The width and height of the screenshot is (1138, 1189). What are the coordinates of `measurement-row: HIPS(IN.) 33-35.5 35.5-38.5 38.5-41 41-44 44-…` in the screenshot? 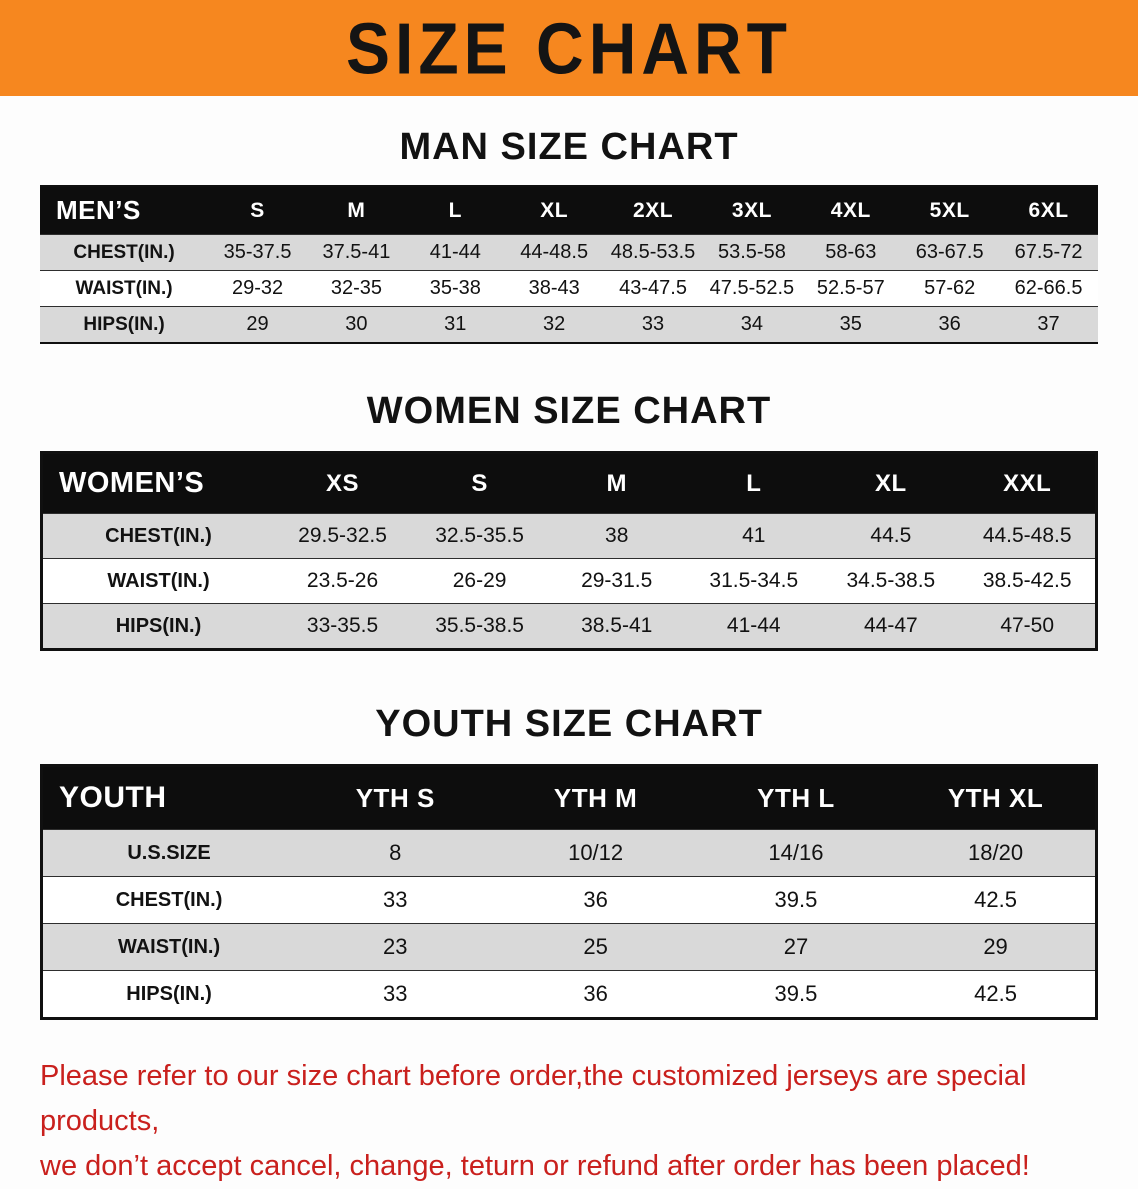 It's located at (569, 626).